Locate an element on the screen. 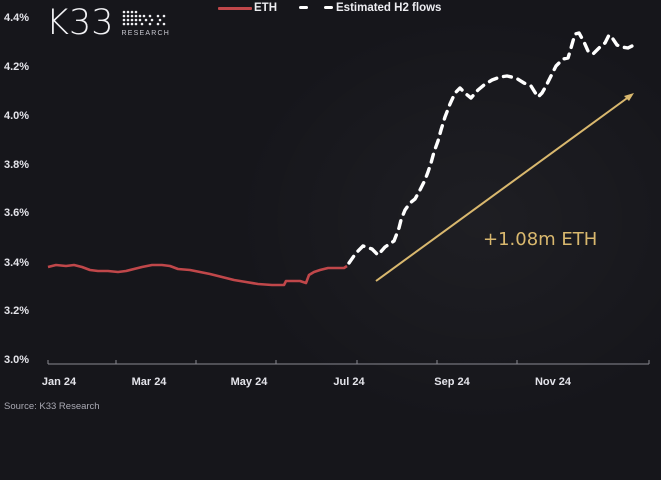 The width and height of the screenshot is (661, 480). x-tick: Jul 24 is located at coordinates (349, 382).